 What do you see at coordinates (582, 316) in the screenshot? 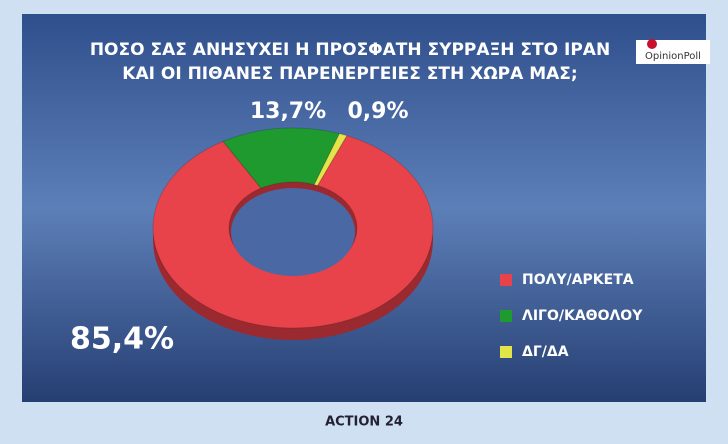
I see `legend-label: ΛΙΓΟ/ΚΑΘΟΛΟΥ` at bounding box center [582, 316].